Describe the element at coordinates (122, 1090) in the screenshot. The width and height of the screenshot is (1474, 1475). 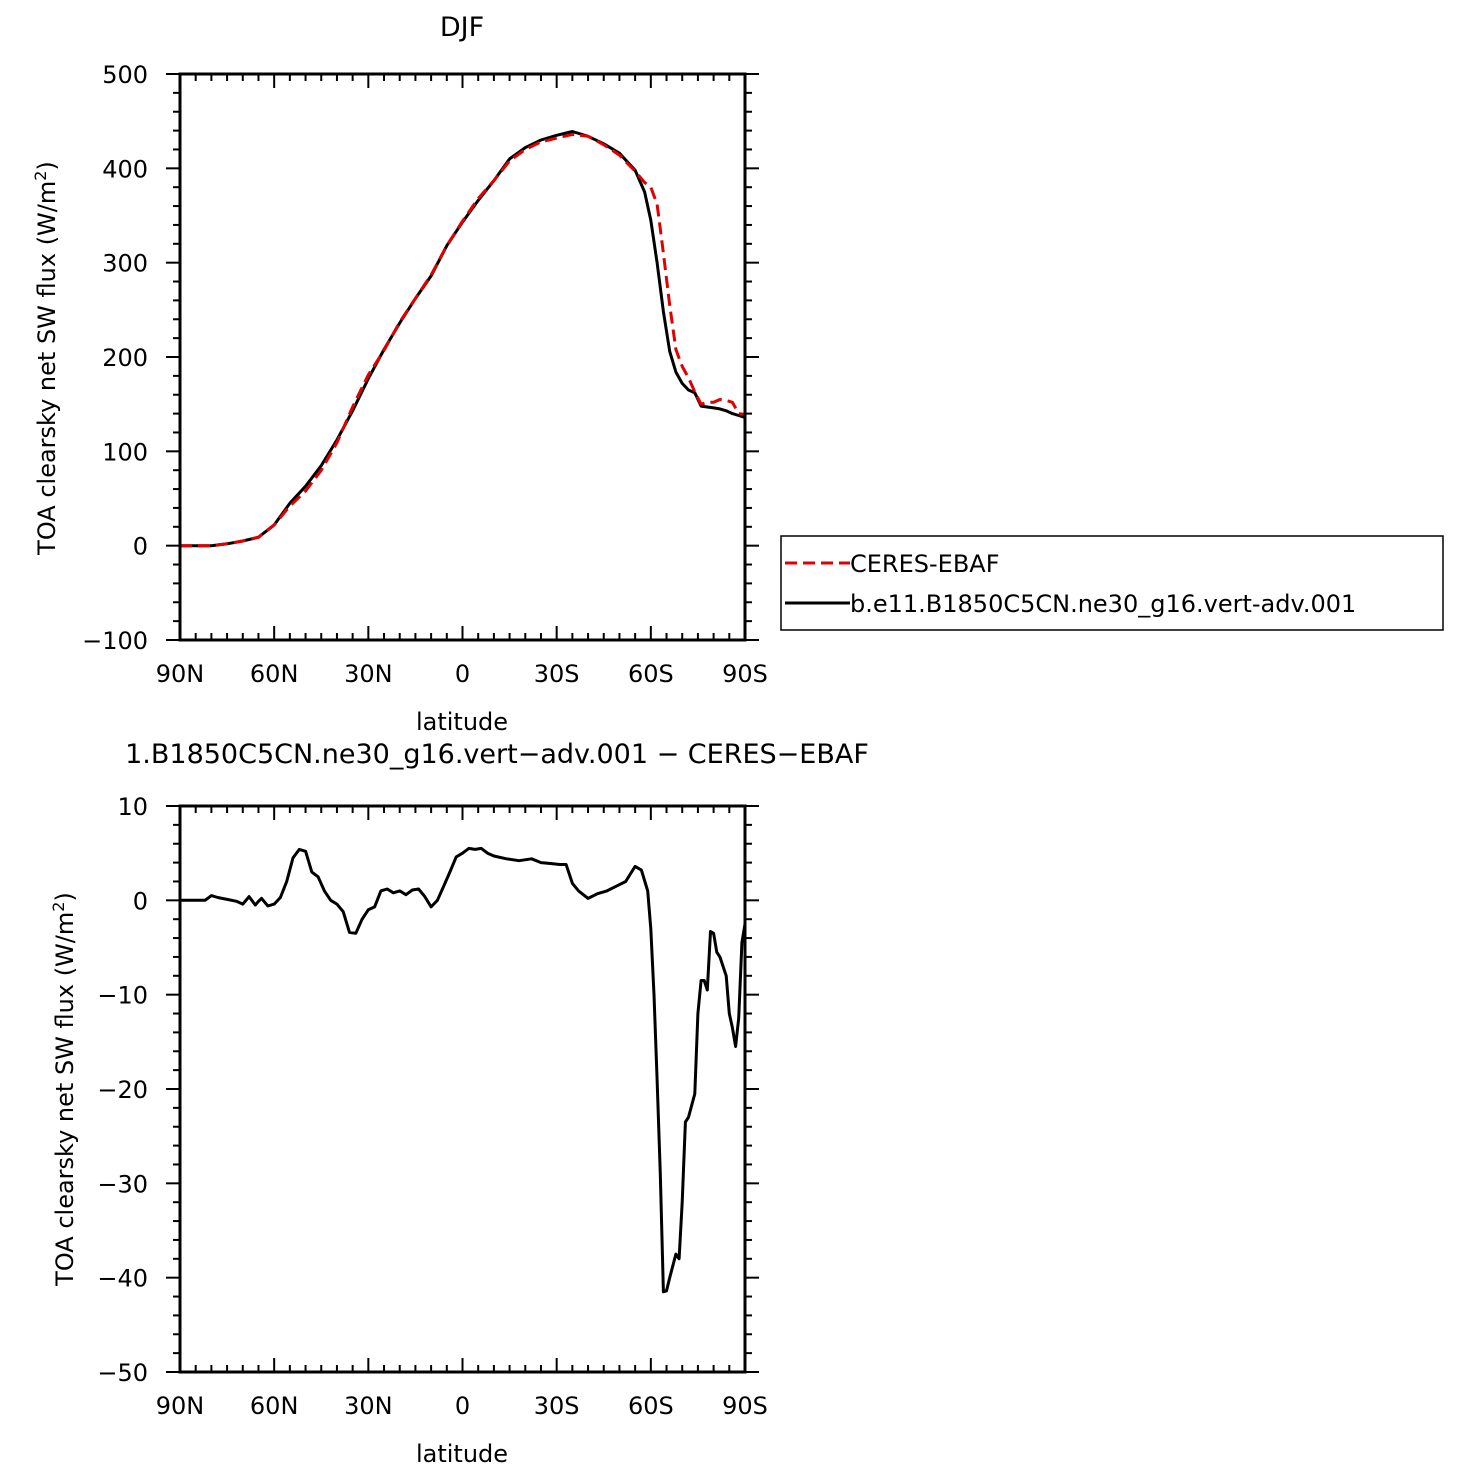
I see `y-tick-label: −20` at that location.